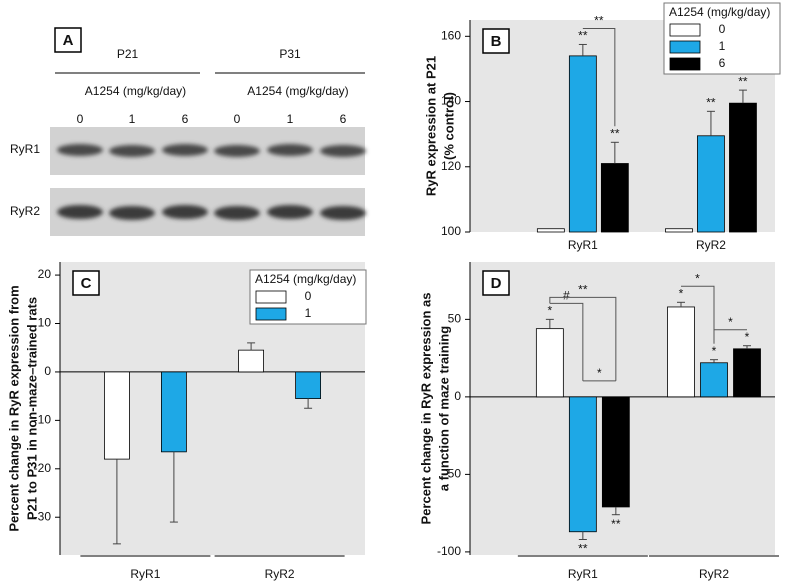 This screenshot has width=795, height=586. What do you see at coordinates (451, 166) in the screenshot?
I see `y-tick-label: 120` at bounding box center [451, 166].